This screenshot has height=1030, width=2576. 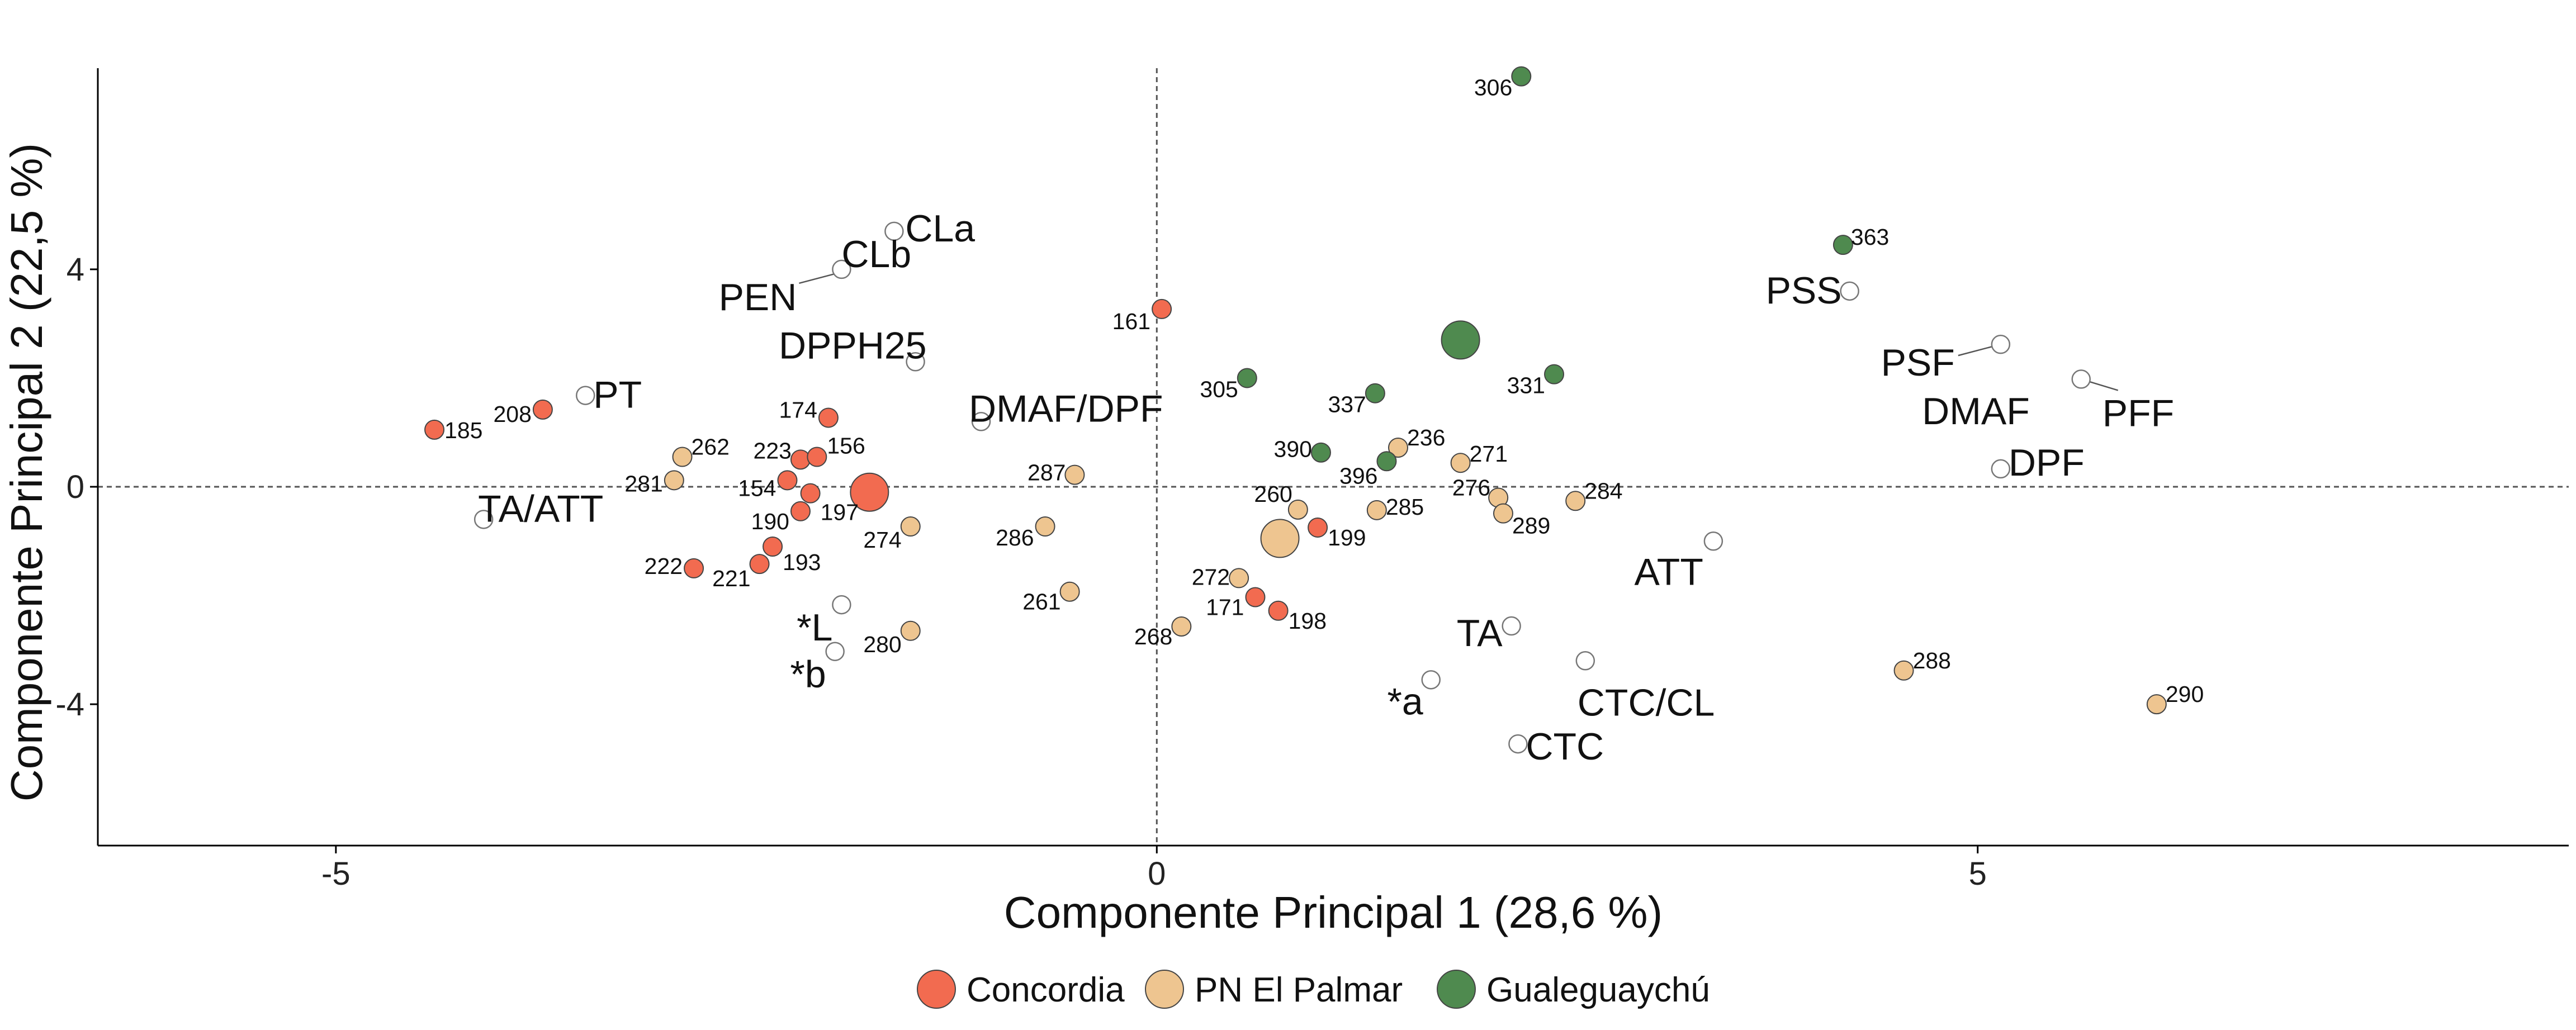 What do you see at coordinates (1804, 290) in the screenshot?
I see `variable-label: PSS` at bounding box center [1804, 290].